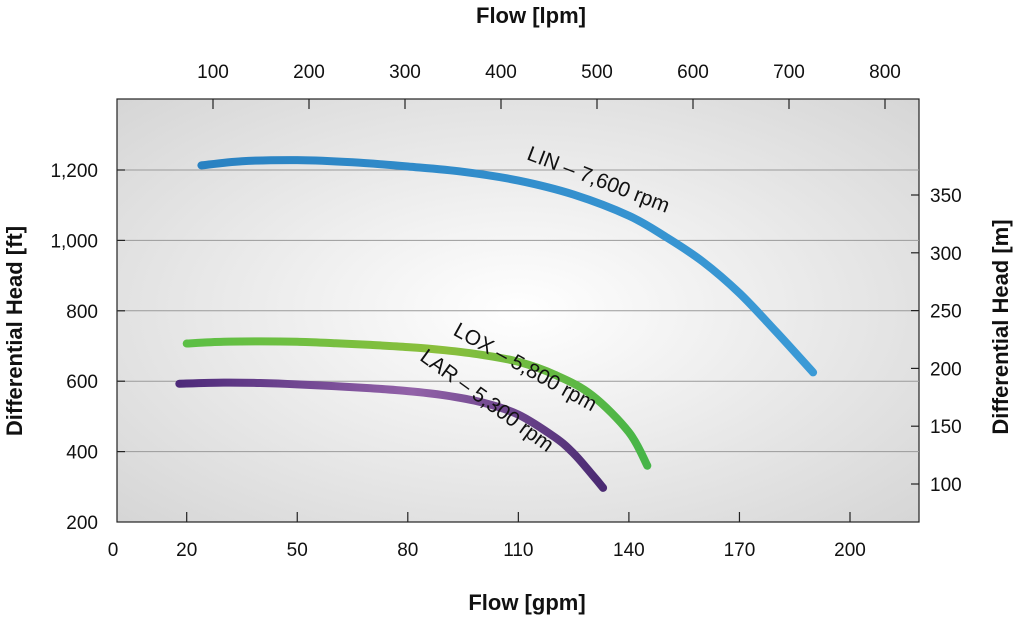 The image size is (1016, 617). I want to click on y-tick-label: 400, so click(82, 453).